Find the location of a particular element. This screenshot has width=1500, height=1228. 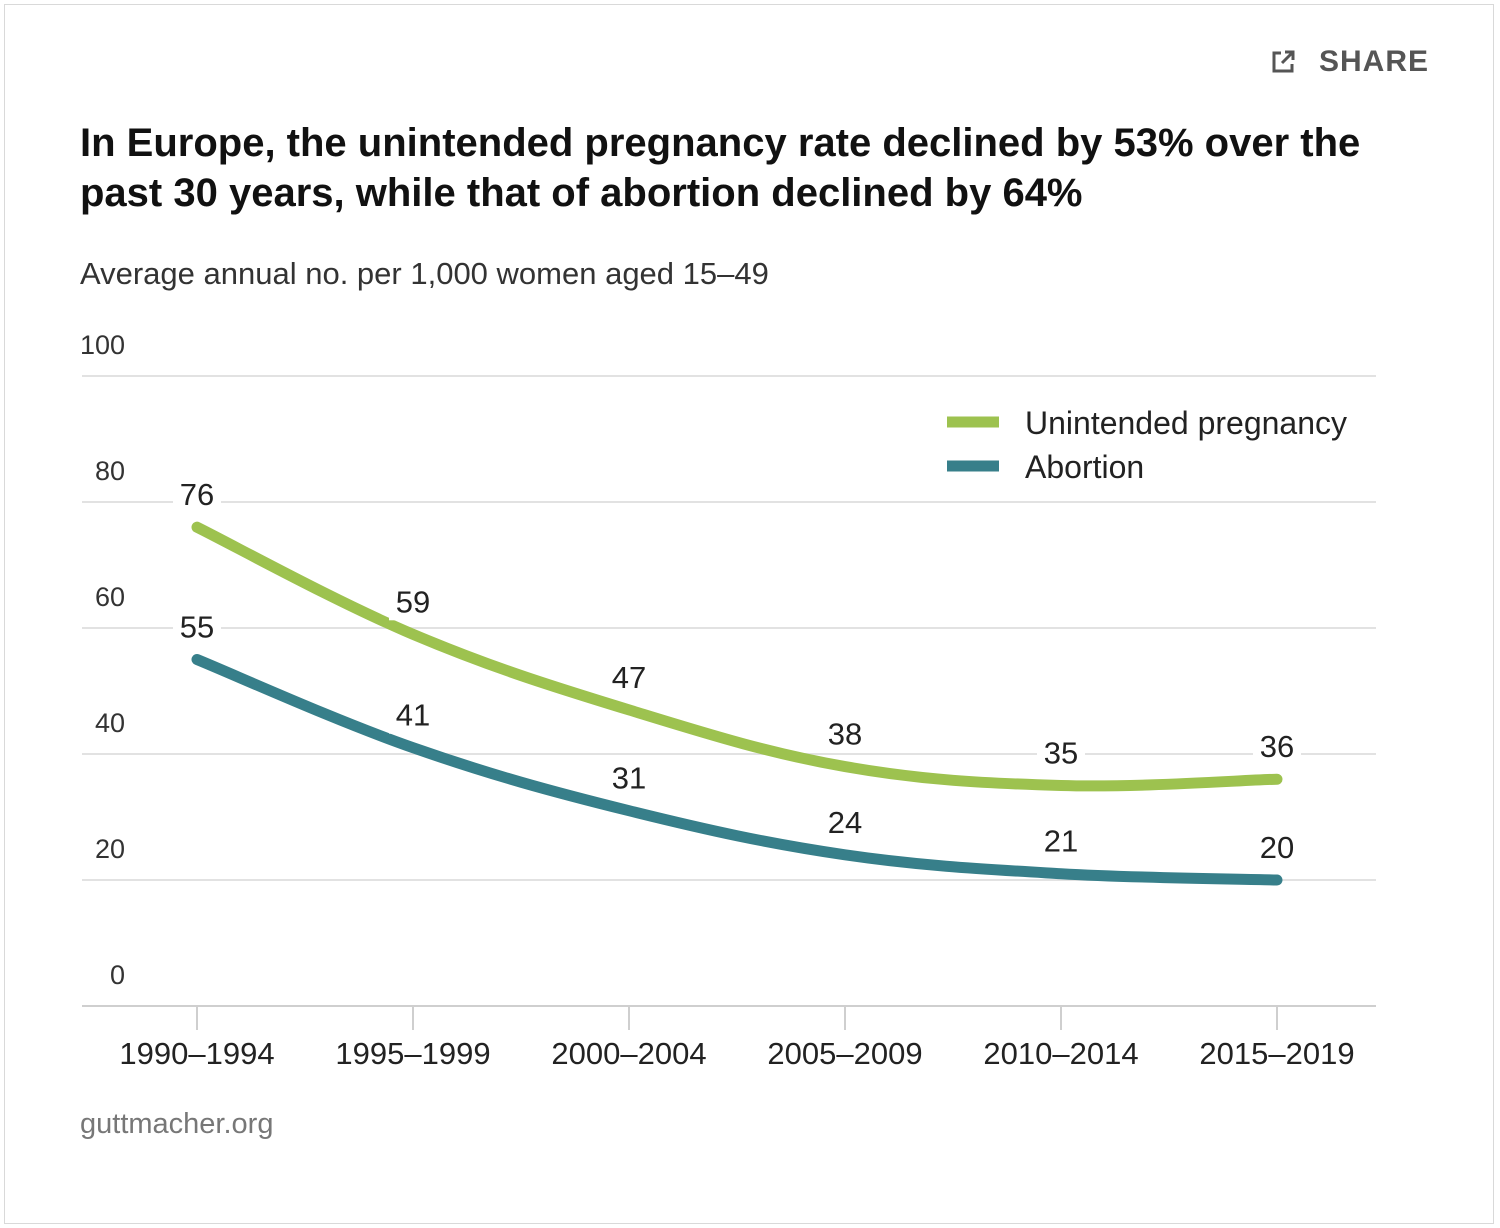

data-label: 76 is located at coordinates (197, 494).